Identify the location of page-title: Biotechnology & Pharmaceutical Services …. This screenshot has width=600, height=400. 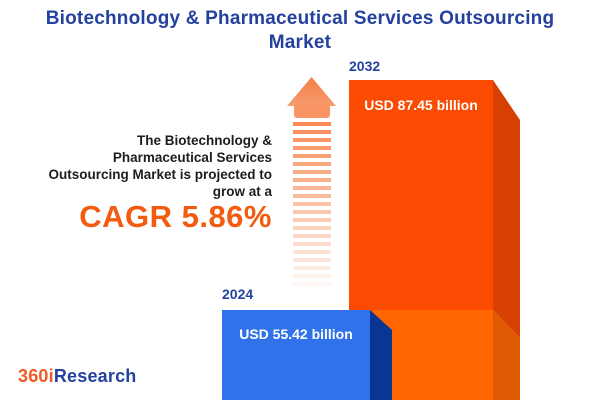
(300, 31).